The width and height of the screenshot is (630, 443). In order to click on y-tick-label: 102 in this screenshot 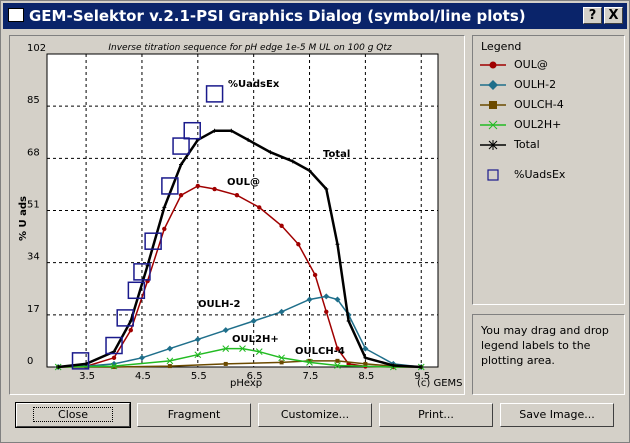, I will do `click(36, 48)`.